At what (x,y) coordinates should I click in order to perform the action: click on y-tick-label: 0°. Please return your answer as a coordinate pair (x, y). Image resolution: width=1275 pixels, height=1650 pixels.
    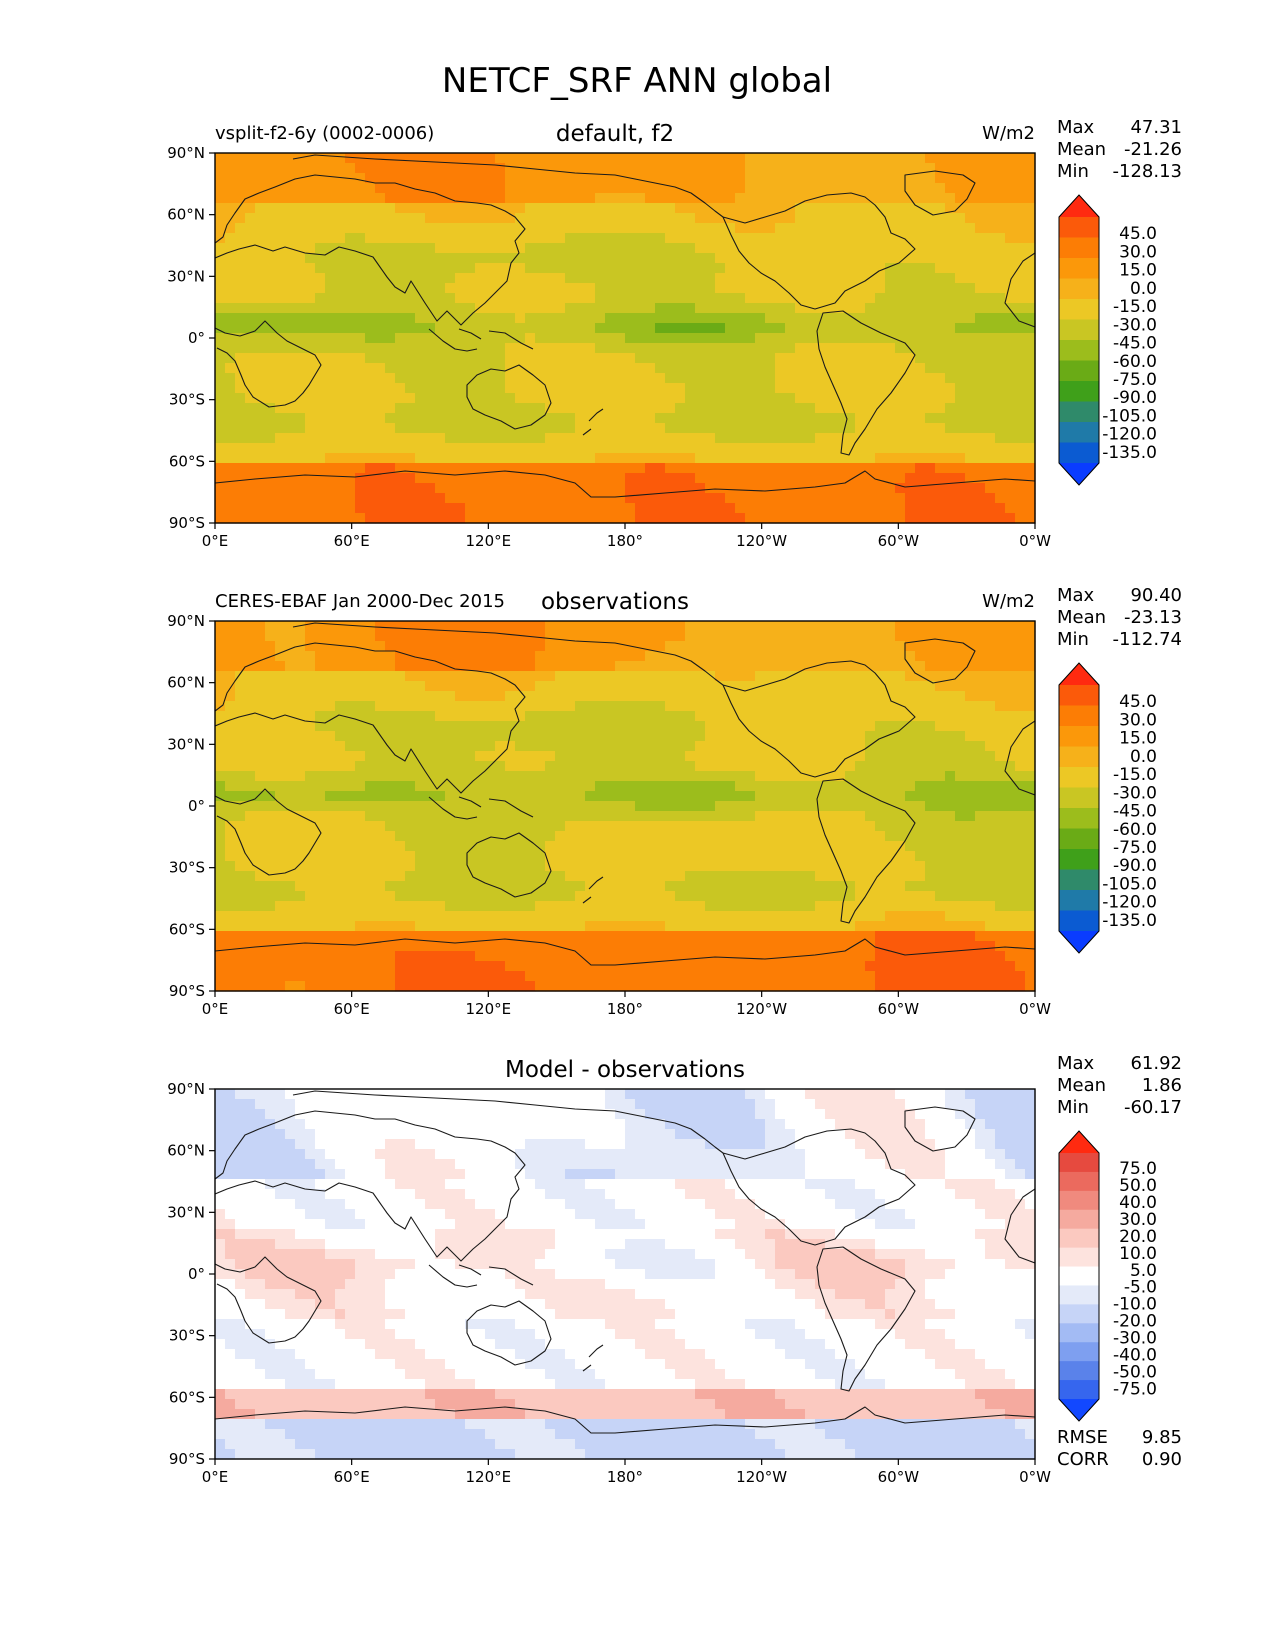
    Looking at the image, I should click on (196, 338).